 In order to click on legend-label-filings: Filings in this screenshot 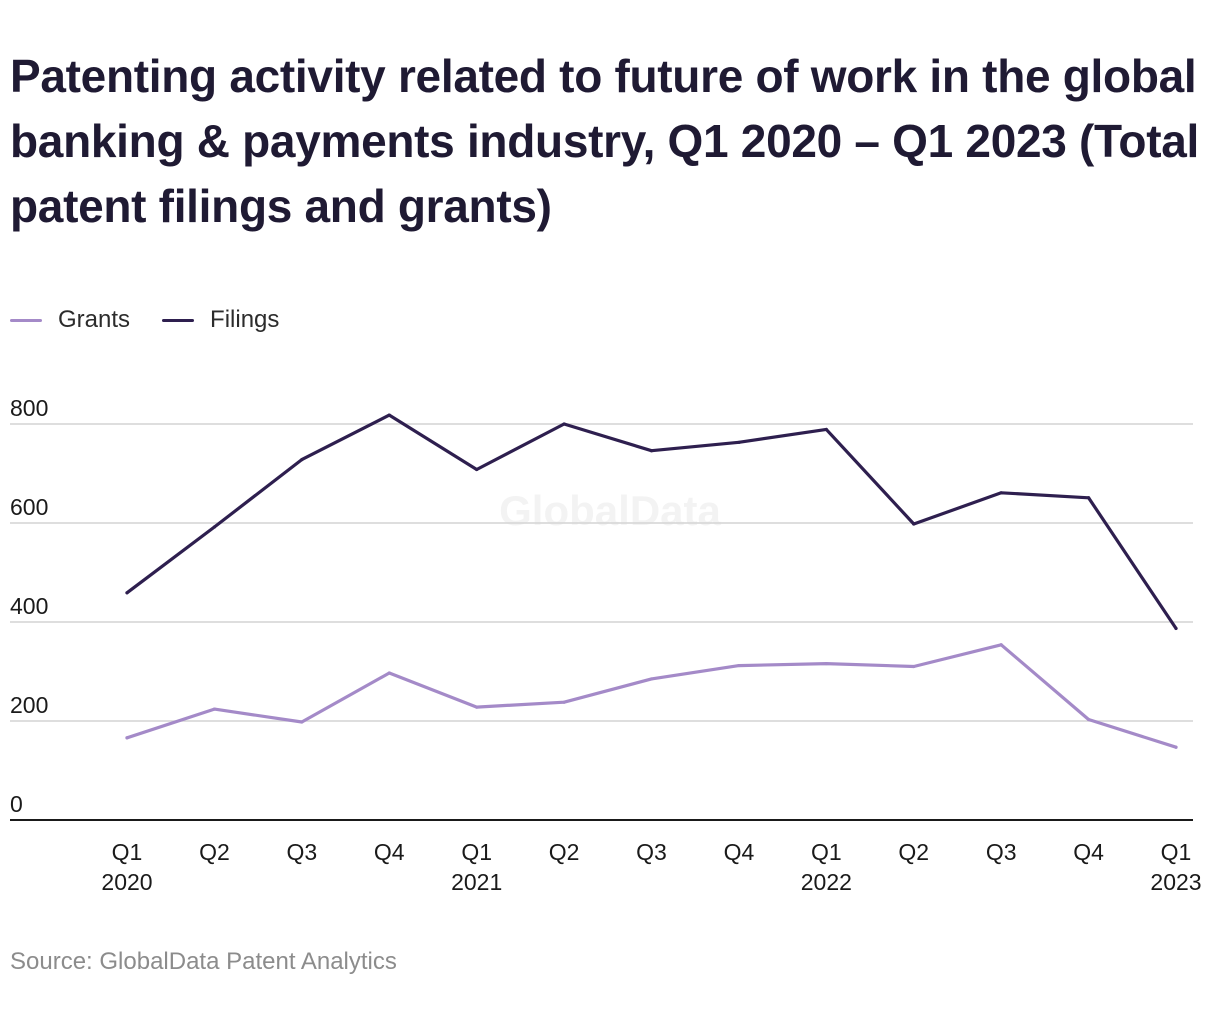, I will do `click(245, 319)`.